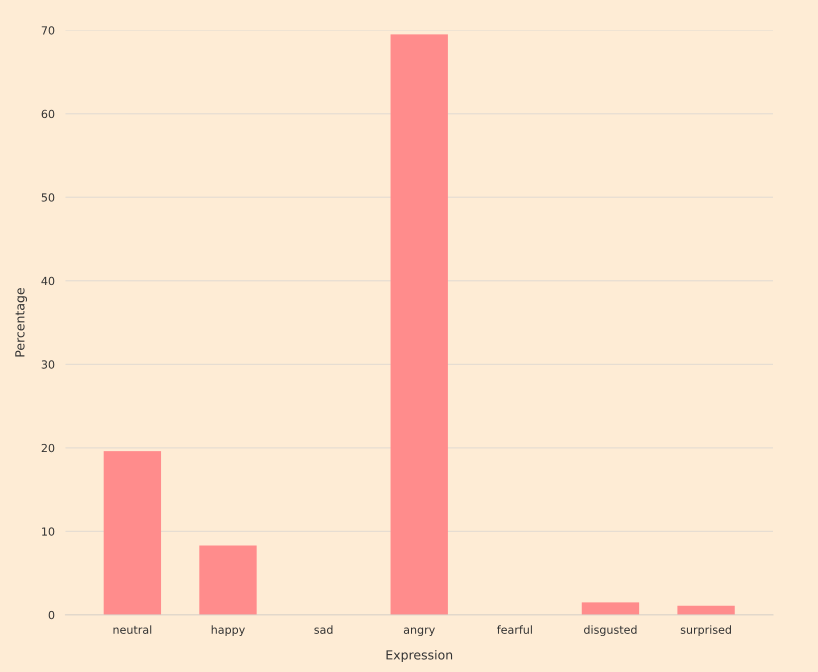 The image size is (818, 672). I want to click on y-tick-label: 60, so click(48, 114).